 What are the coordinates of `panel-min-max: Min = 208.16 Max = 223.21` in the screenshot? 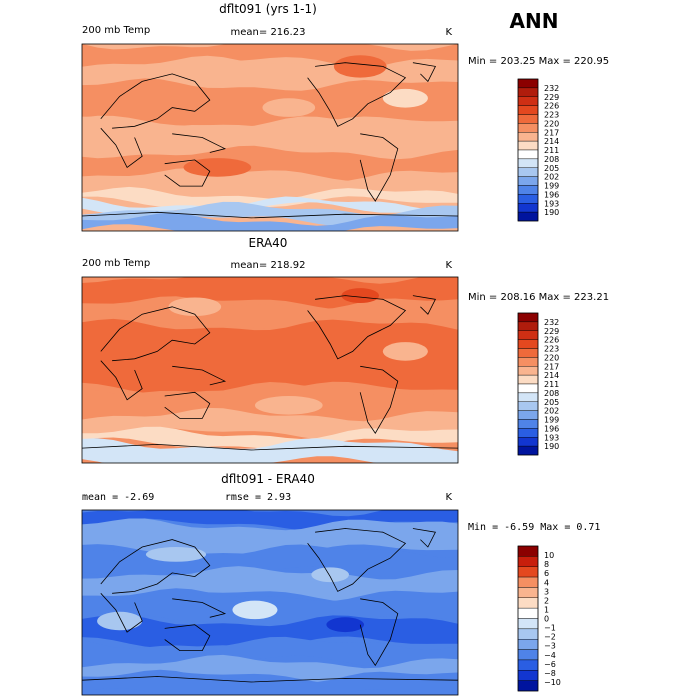 It's located at (538, 297).